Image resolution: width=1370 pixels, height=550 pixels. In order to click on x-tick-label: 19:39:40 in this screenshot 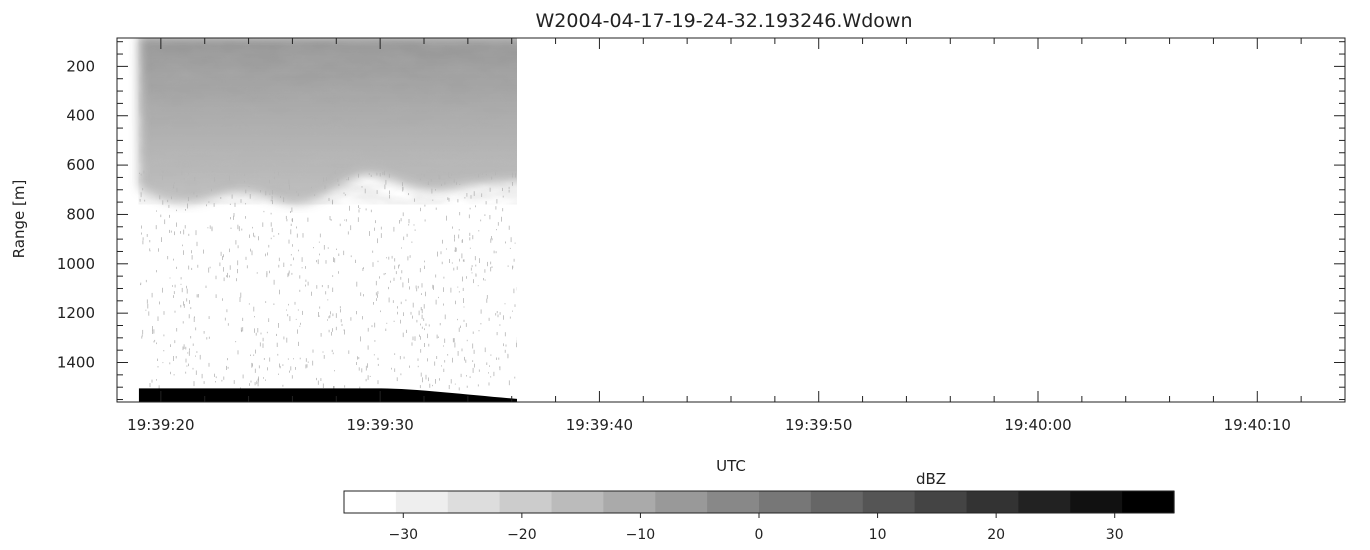, I will do `click(599, 425)`.